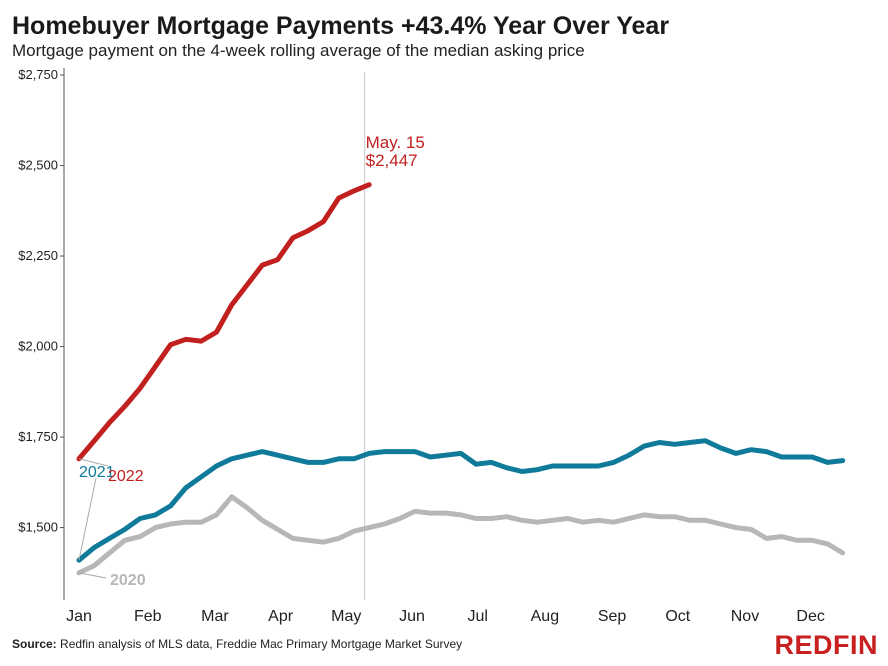 The width and height of the screenshot is (888, 666). Describe the element at coordinates (38, 346) in the screenshot. I see `y-tick-label: $2,000` at that location.